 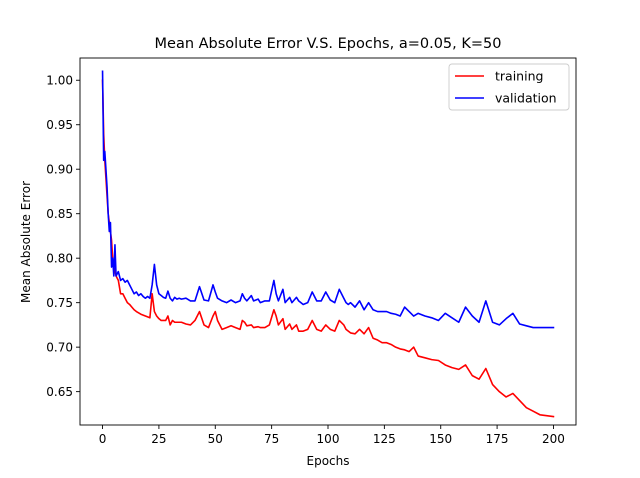 I want to click on x-tick-label: 25, so click(x=158, y=439).